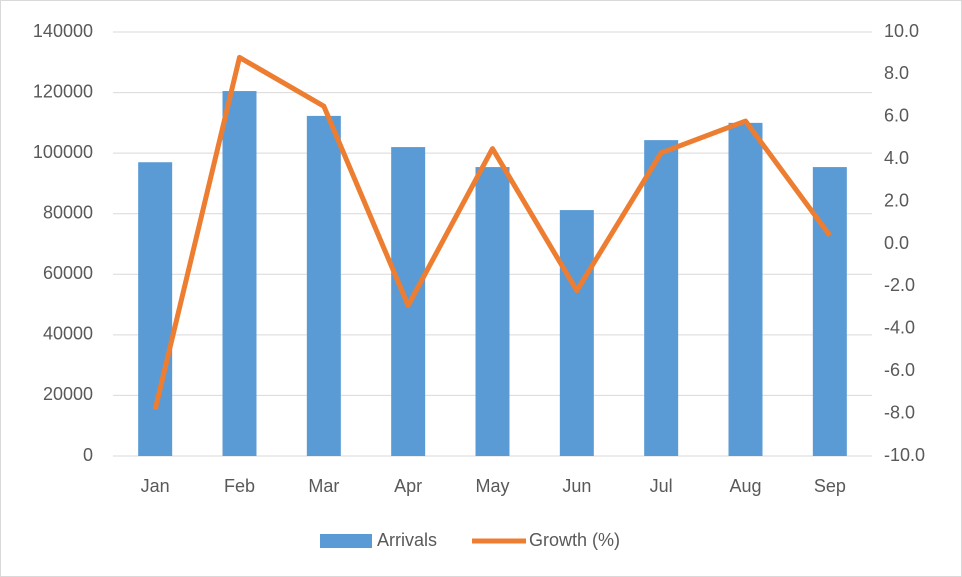 This screenshot has width=962, height=577. I want to click on y2-tick-label: -4.0, so click(899, 328).